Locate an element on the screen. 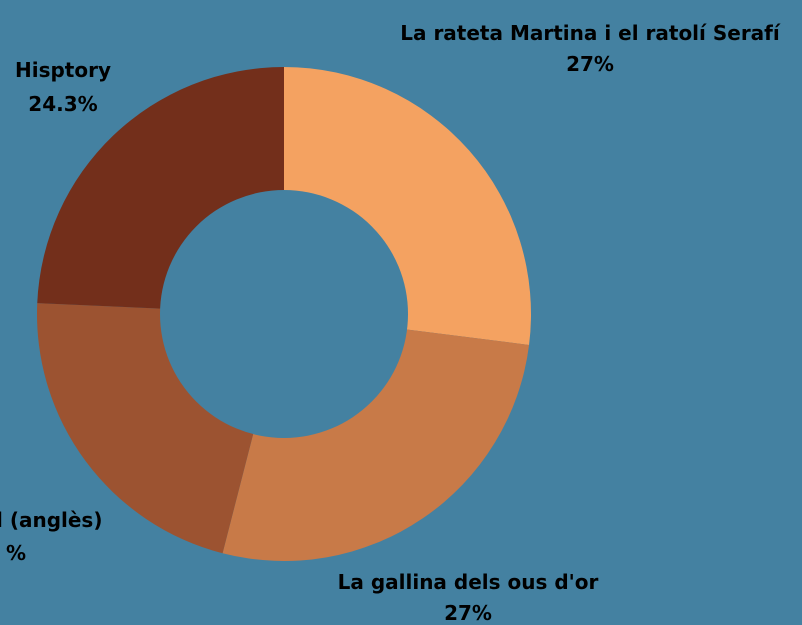  slice-label-name-1: La rateta Martina i el ratolí Serafí is located at coordinates (590, 33).